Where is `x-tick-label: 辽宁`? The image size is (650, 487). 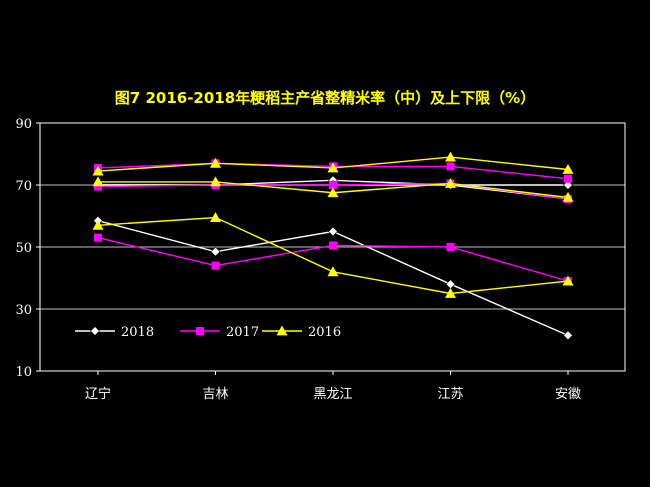
x-tick-label: 辽宁 is located at coordinates (98, 394).